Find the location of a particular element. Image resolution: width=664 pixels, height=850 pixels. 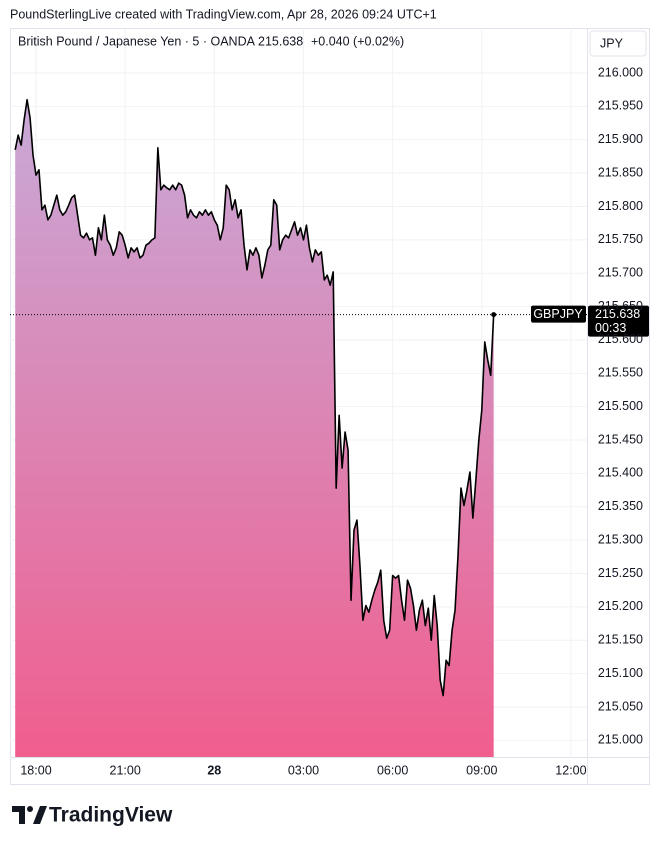

y-tick-label: 215.550 is located at coordinates (620, 373).